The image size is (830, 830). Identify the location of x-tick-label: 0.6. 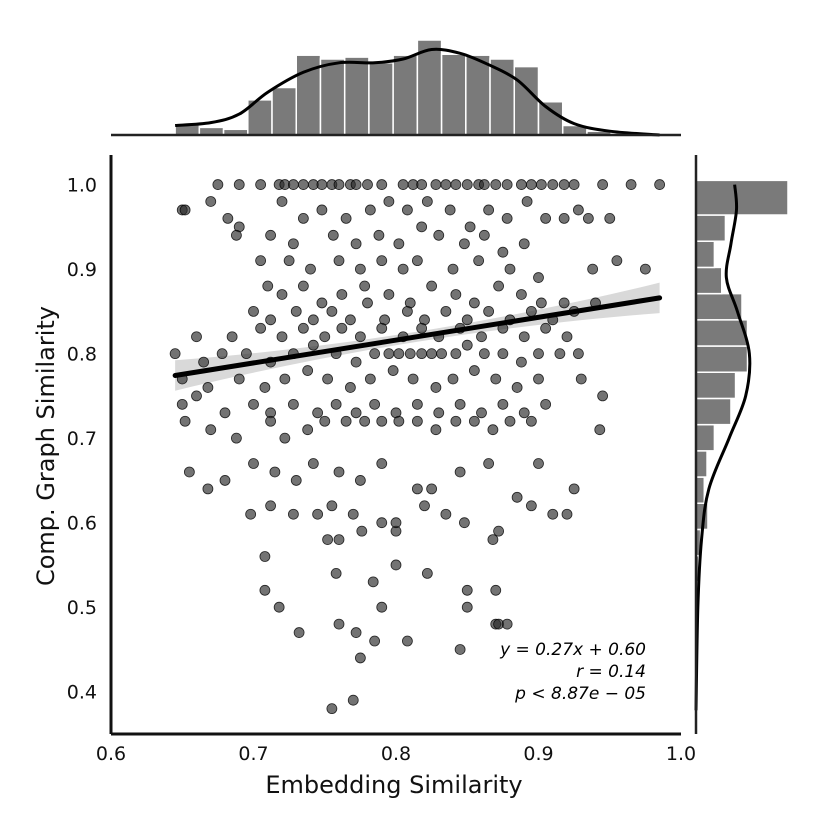
(111, 754).